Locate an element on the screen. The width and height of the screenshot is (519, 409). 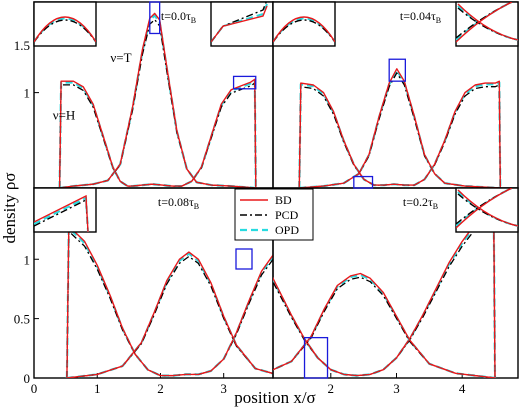
time-label: t=0.2τB is located at coordinates (420, 203).